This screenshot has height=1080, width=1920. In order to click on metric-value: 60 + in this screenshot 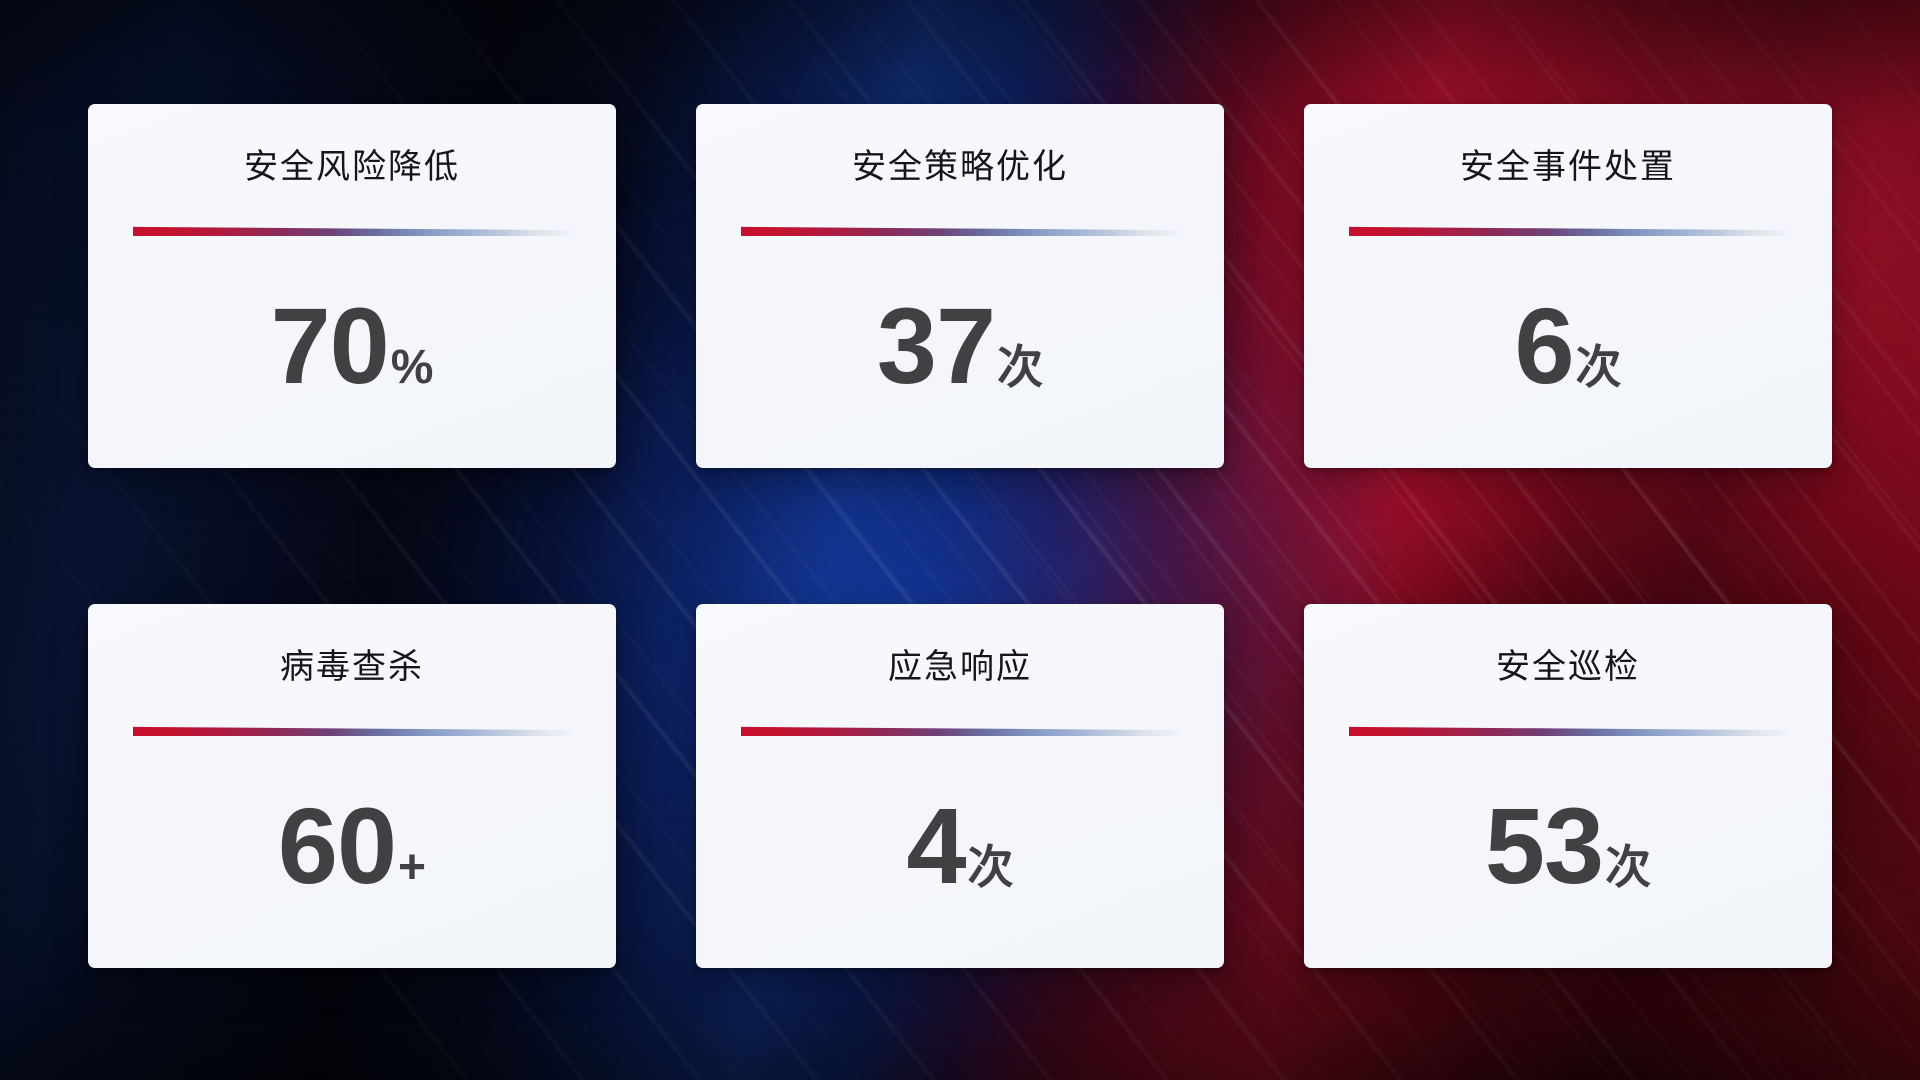, I will do `click(352, 846)`.